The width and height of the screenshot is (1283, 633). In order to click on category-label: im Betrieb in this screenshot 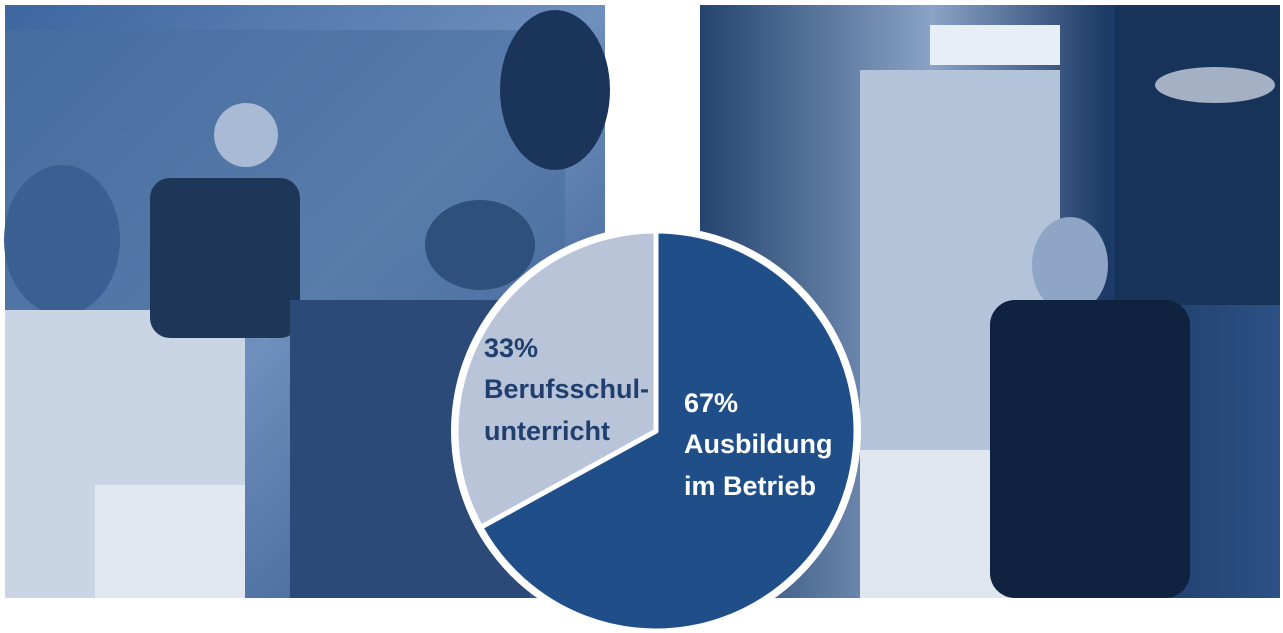, I will do `click(750, 486)`.